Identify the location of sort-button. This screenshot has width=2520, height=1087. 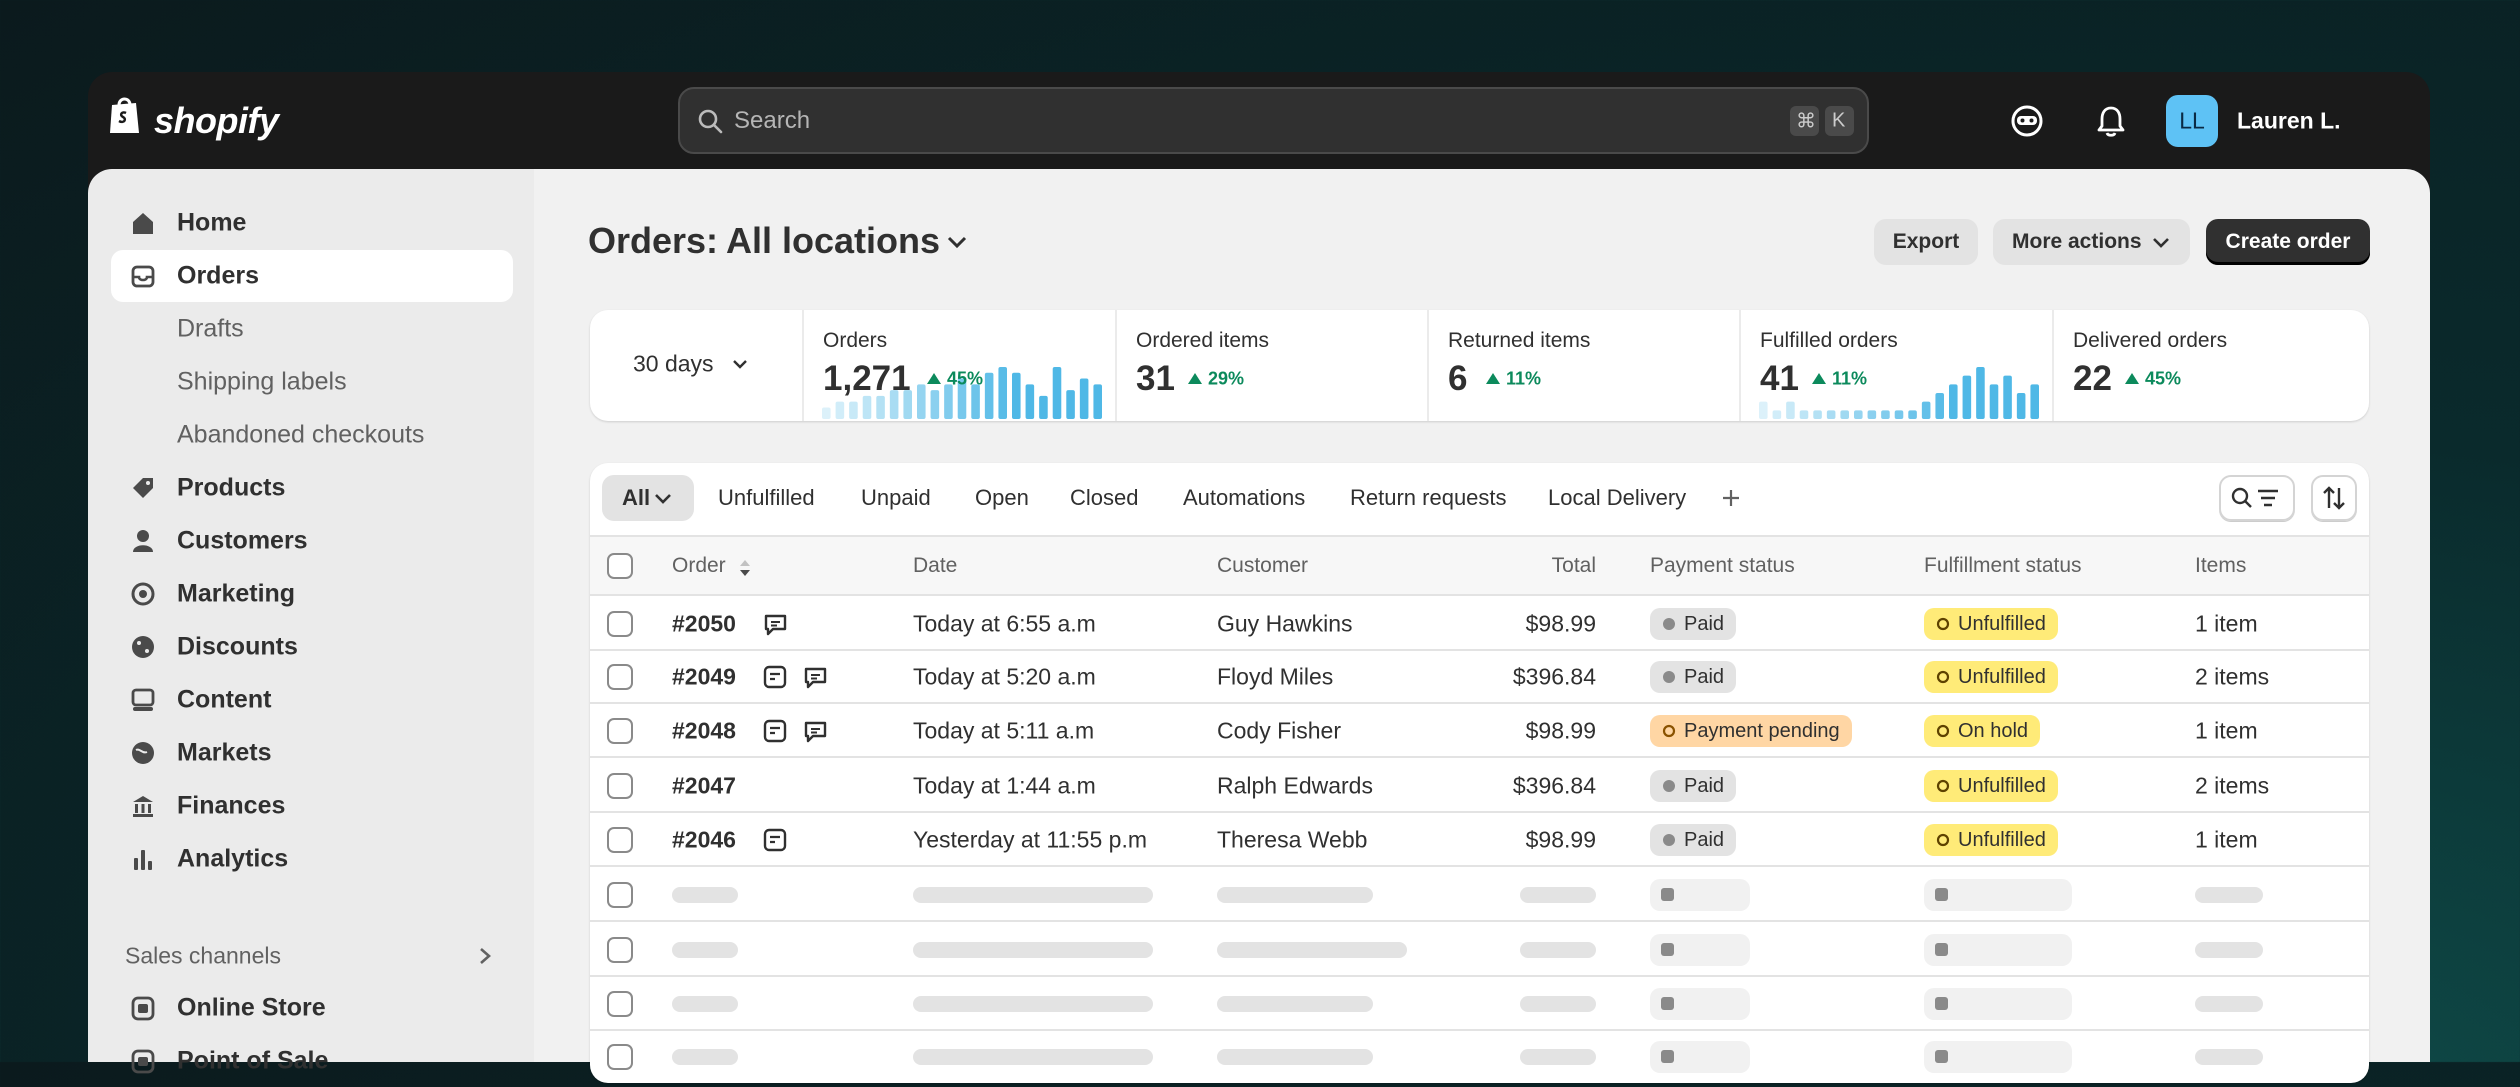
(2334, 498).